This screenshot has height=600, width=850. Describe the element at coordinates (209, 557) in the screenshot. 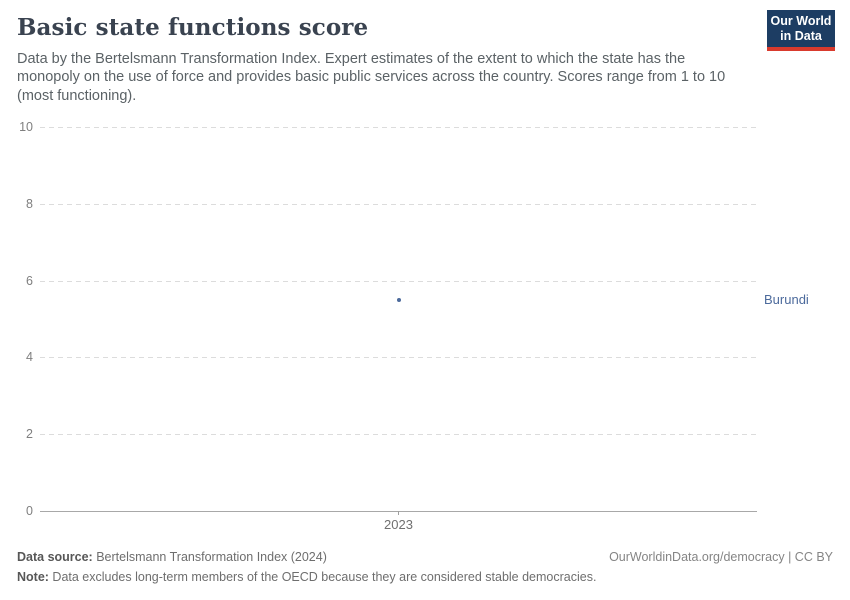

I see `footer-source-text: Bertelsmann Transformation Index (2024)` at that location.